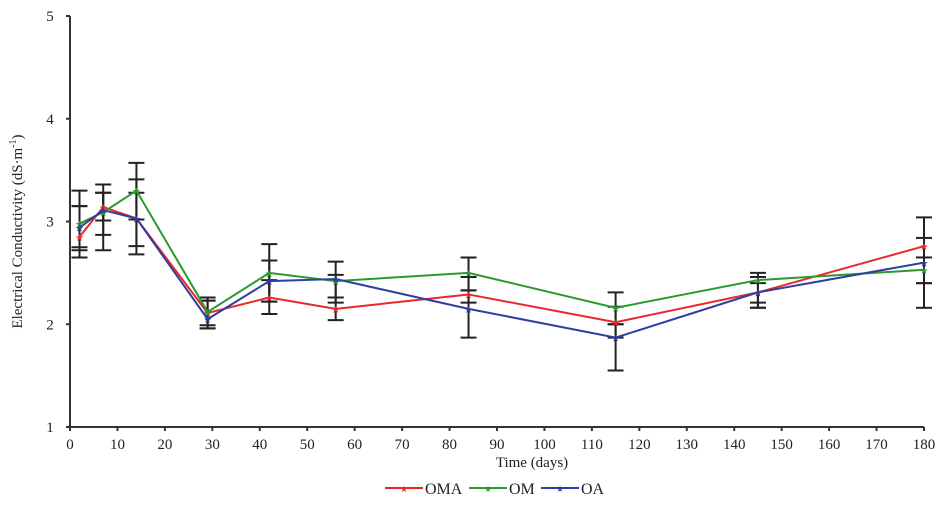 Image resolution: width=940 pixels, height=508 pixels. I want to click on x-tick-label: 80, so click(449, 445).